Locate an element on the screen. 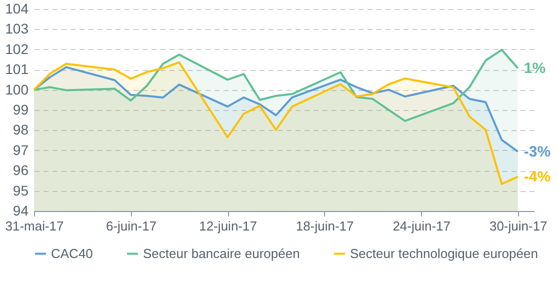 Image resolution: width=558 pixels, height=284 pixels. annotation: -4% is located at coordinates (537, 177).